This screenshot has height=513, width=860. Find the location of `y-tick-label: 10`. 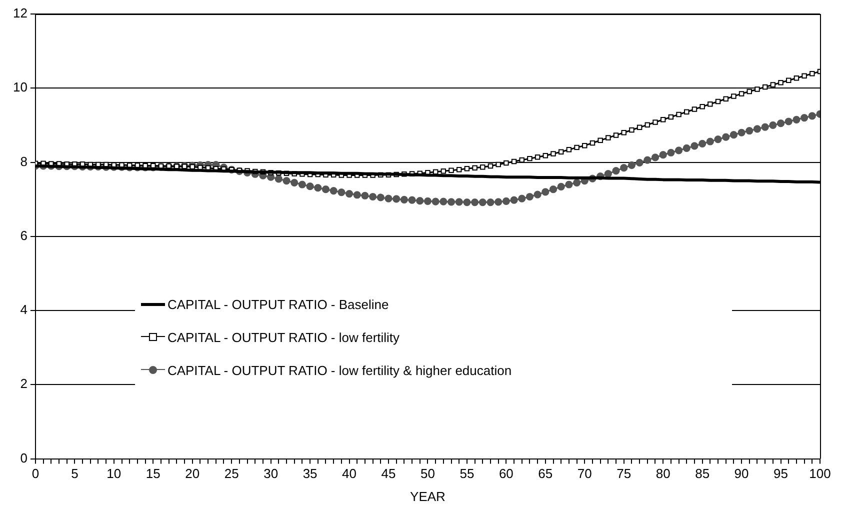

y-tick-label: 10 is located at coordinates (20, 87).